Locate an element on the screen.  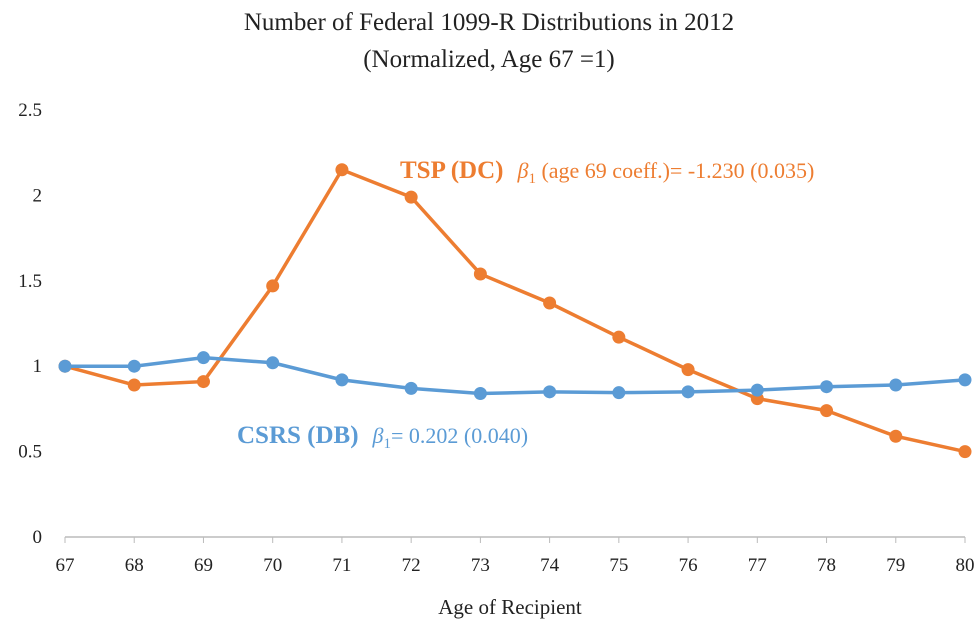
legend-label: TSP (DC) is located at coordinates (451, 170).